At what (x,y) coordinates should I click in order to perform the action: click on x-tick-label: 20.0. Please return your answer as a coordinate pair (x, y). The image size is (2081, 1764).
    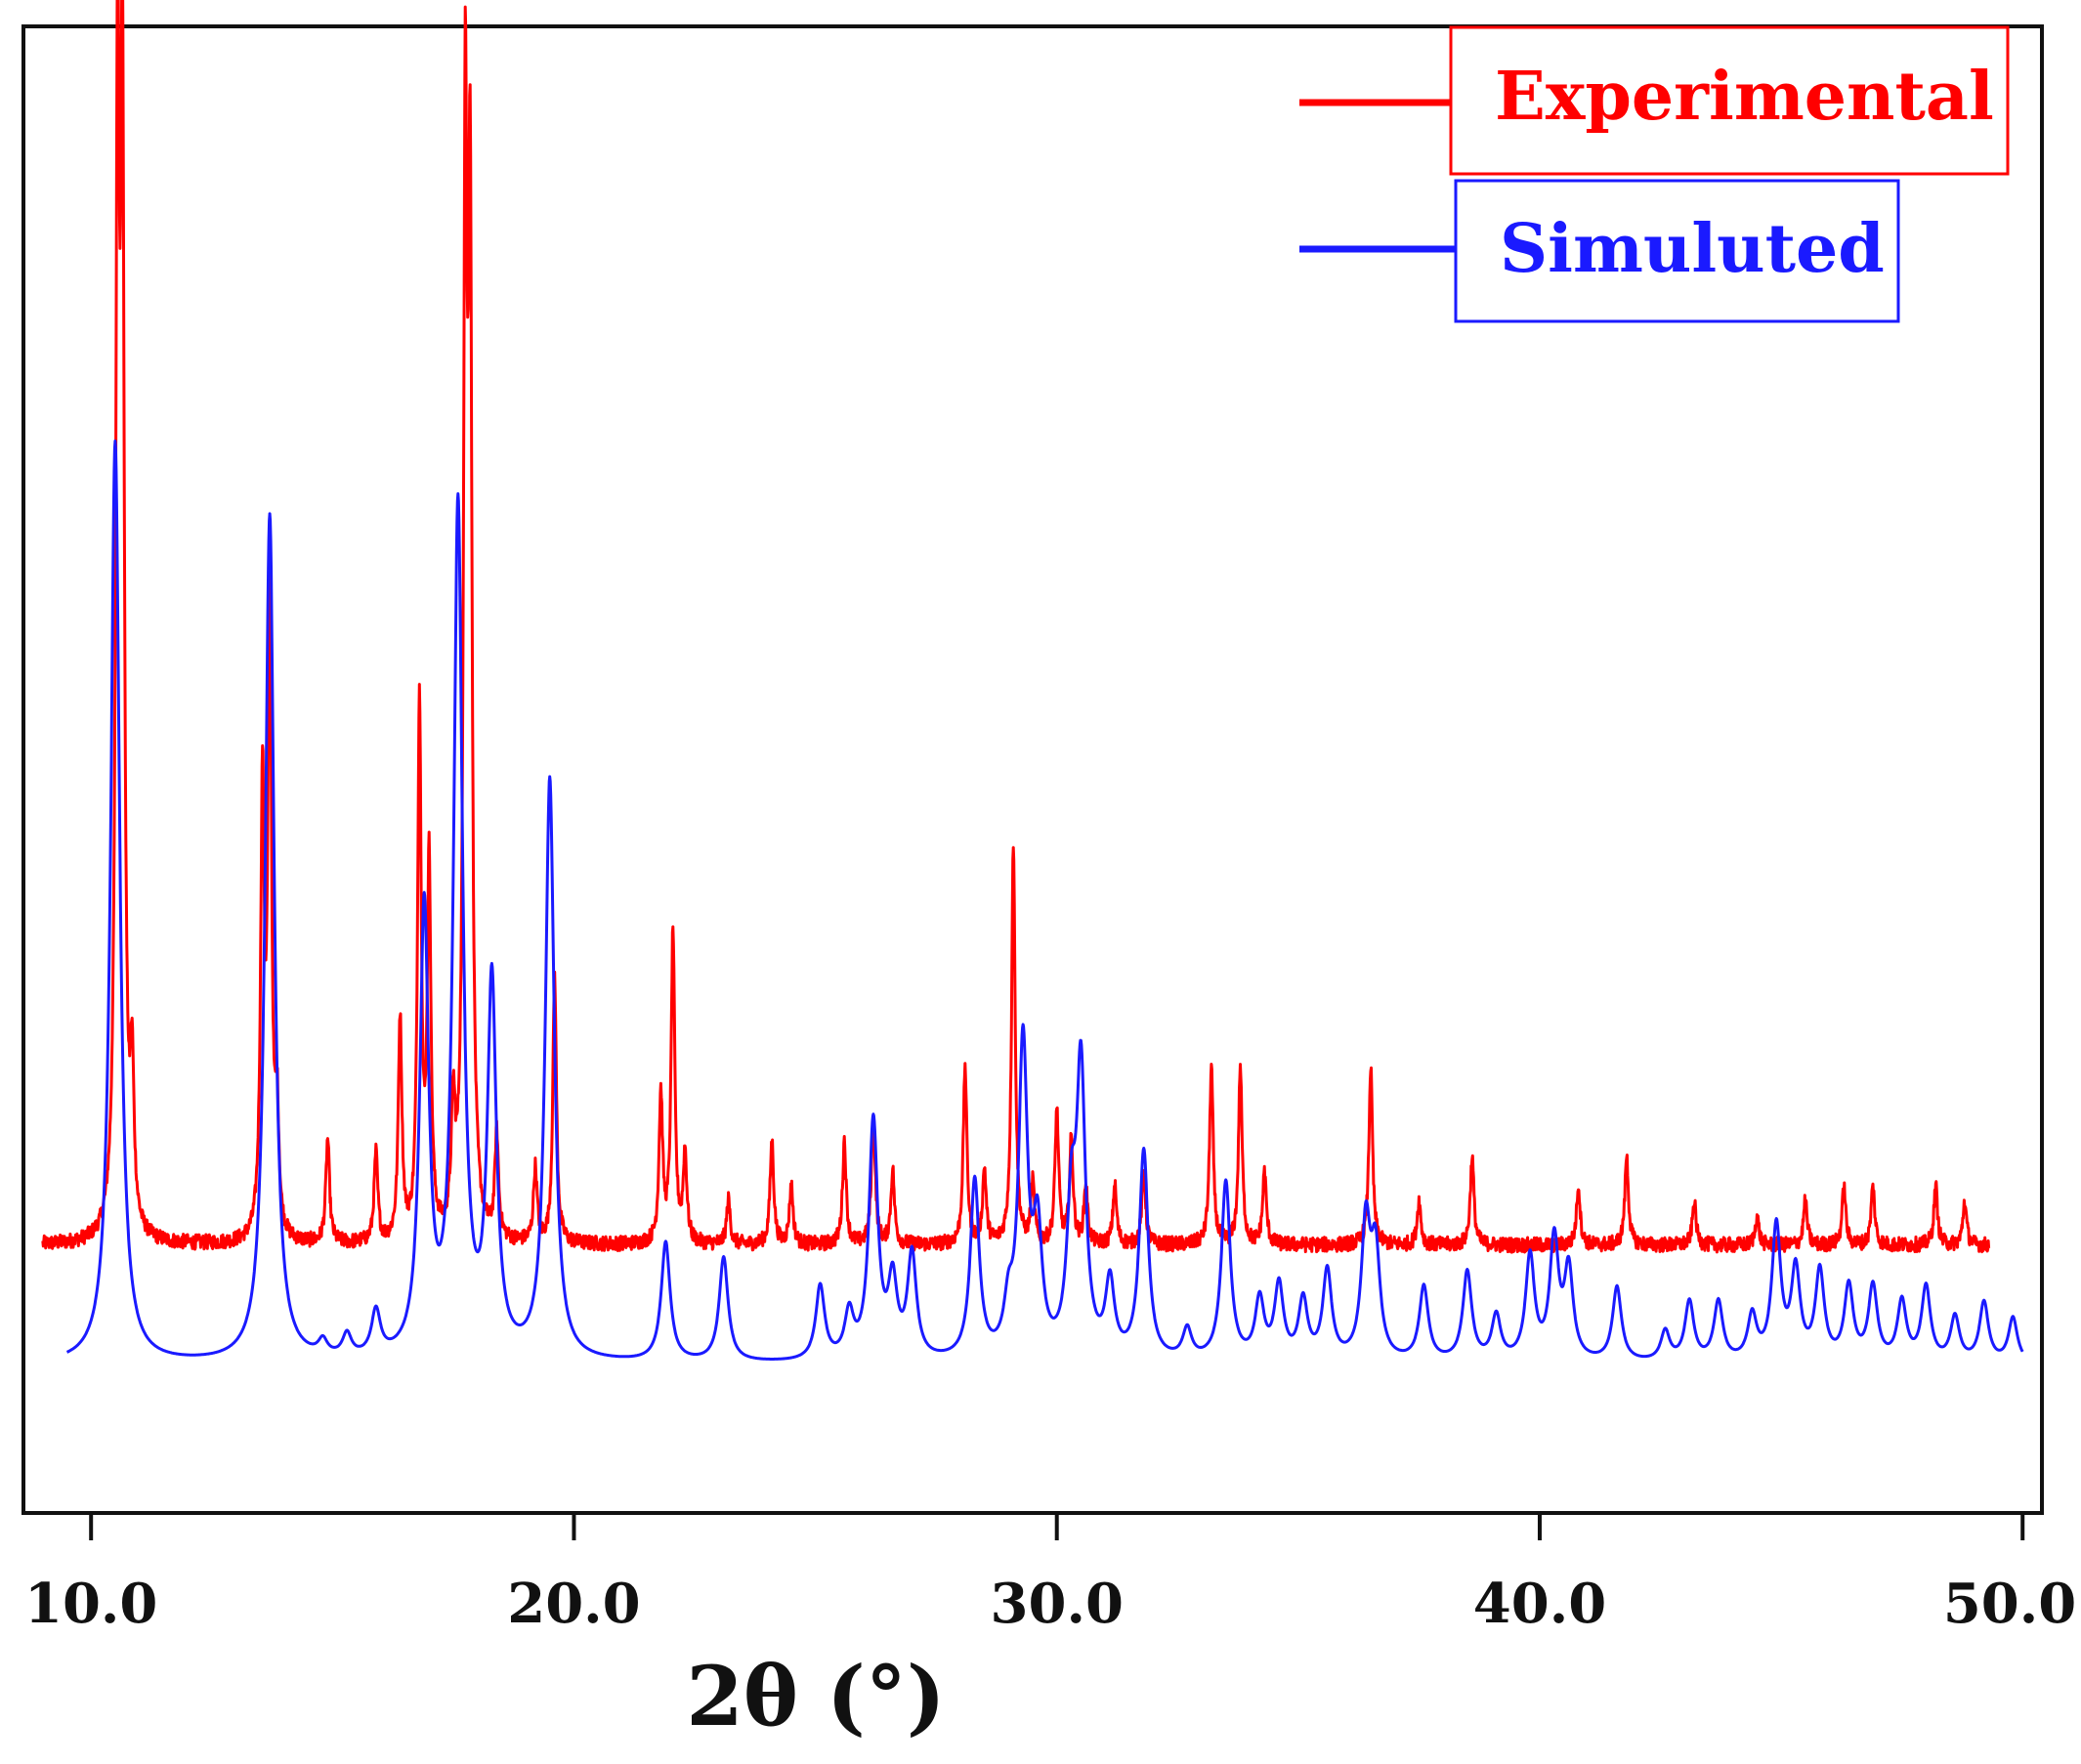
    Looking at the image, I should click on (573, 1604).